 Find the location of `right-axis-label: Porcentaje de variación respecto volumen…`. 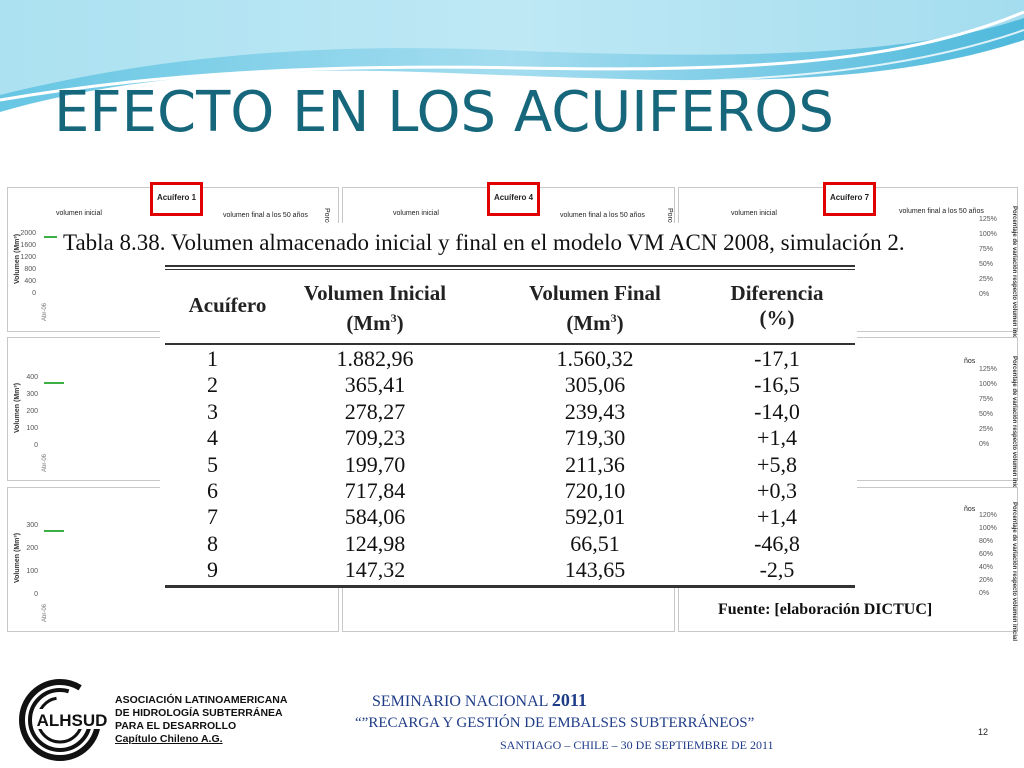

right-axis-label: Porcentaje de variación respecto volumen… is located at coordinates (1014, 572).